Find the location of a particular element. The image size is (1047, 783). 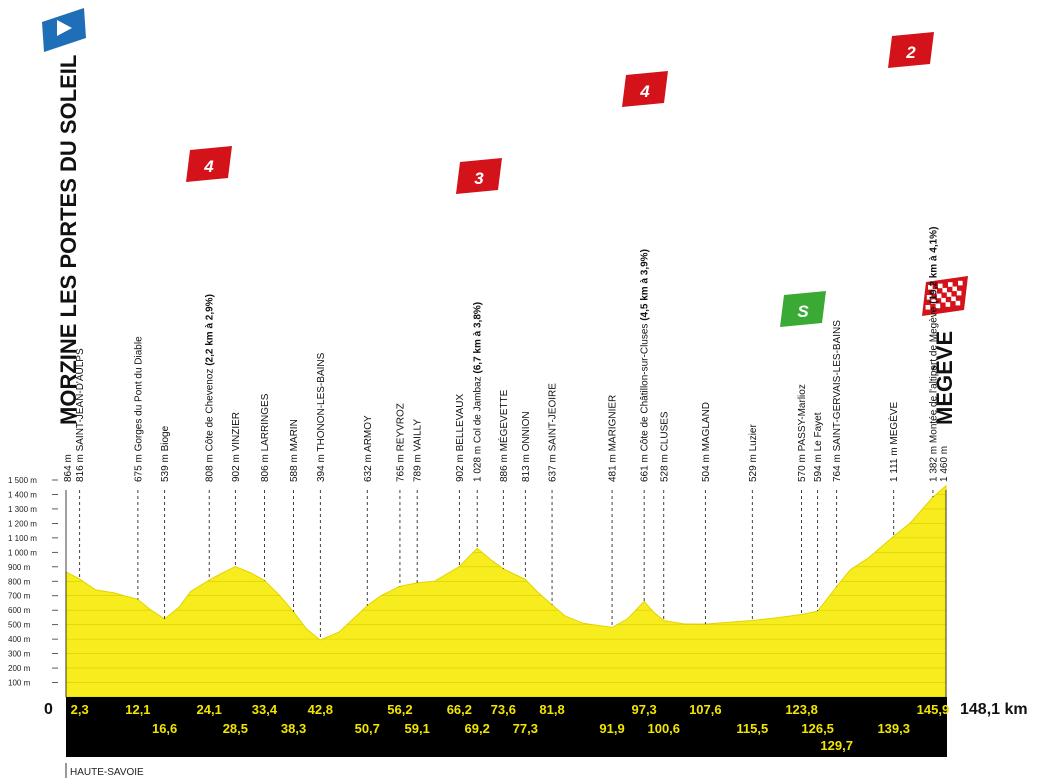

waypoint-climb-info: (4,5 km à 3,9%) is located at coordinates (645, 286).